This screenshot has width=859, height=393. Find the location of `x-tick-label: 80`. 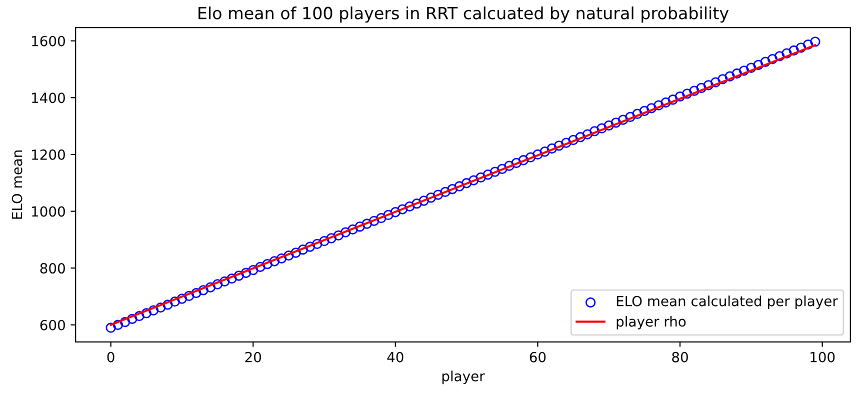

x-tick-label: 80 is located at coordinates (680, 357).